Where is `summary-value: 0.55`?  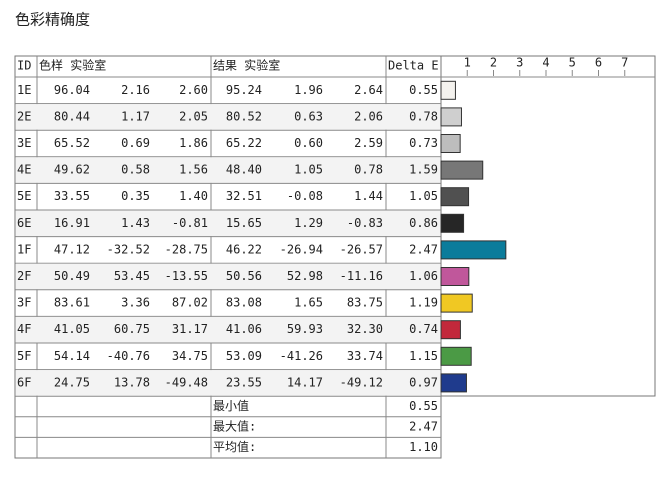 summary-value: 0.55 is located at coordinates (423, 406).